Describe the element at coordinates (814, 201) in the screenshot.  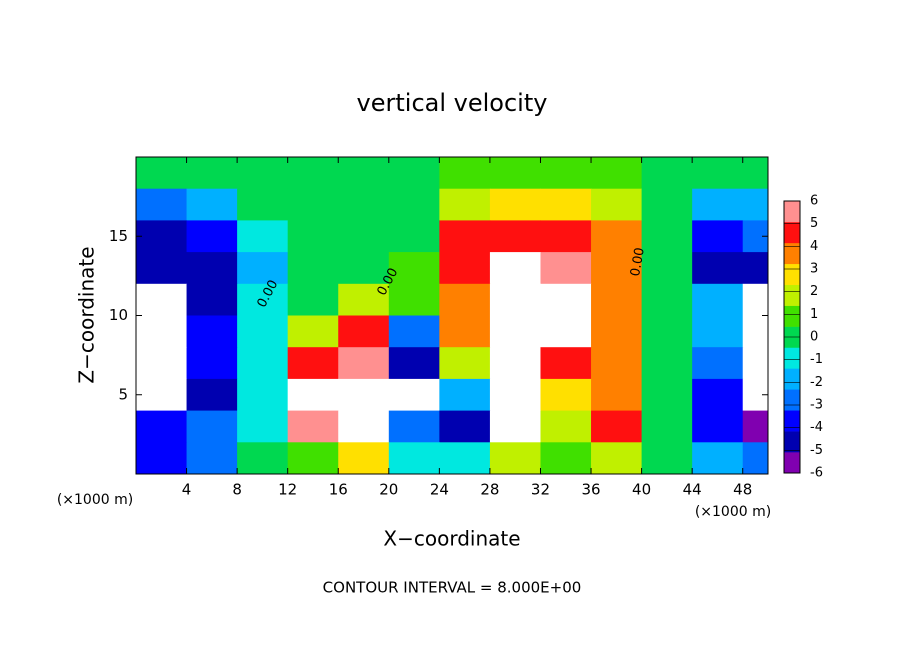
I see `colorbar-tick-label: 6` at that location.